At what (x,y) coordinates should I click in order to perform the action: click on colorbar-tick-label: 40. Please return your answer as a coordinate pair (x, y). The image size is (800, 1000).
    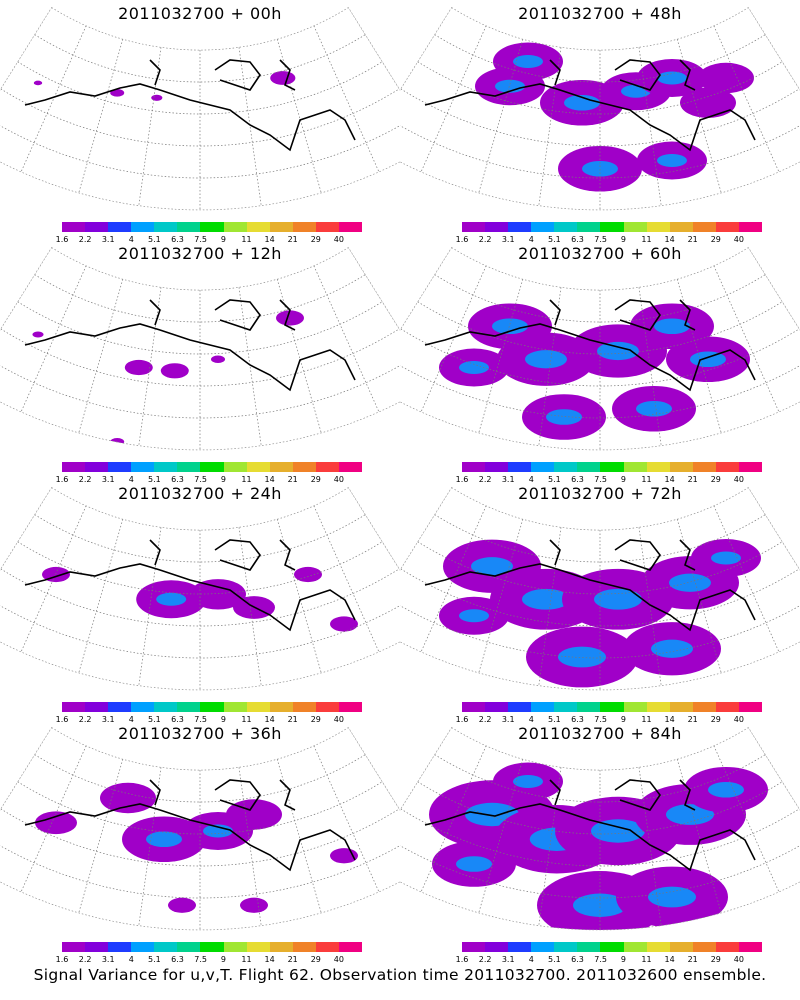
    Looking at the image, I should click on (338, 959).